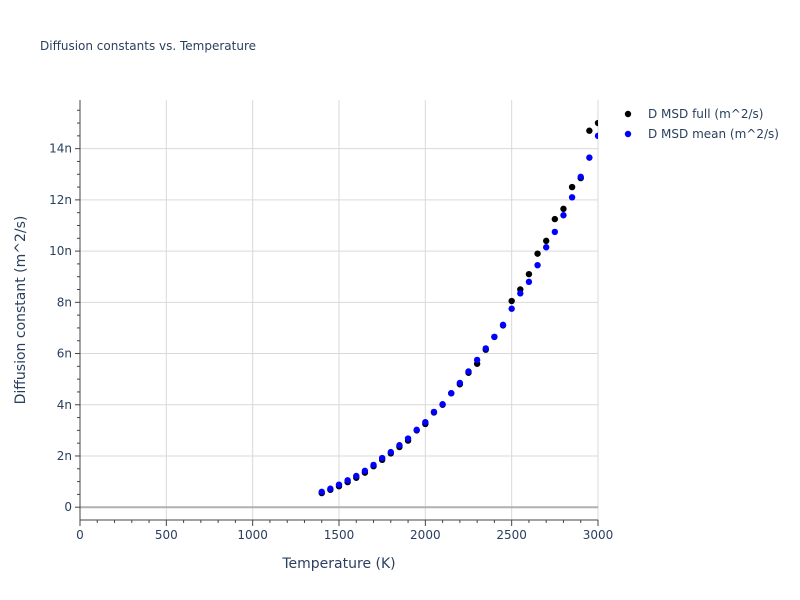 This screenshot has height=600, width=800. What do you see at coordinates (21, 310) in the screenshot?
I see `y-axis-title: Diffusion constant (m^2/s)` at bounding box center [21, 310].